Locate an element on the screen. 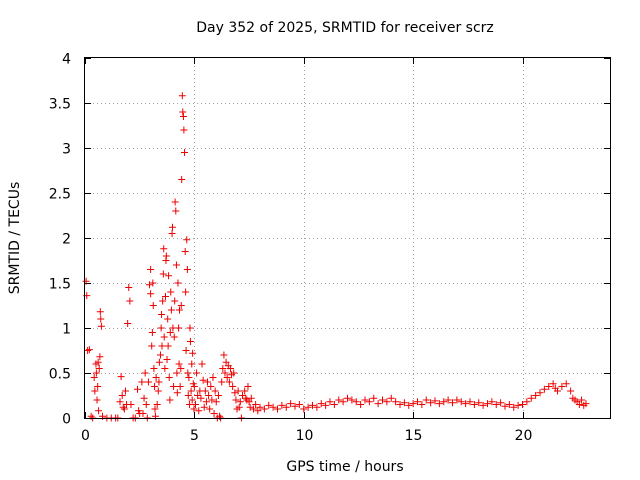 Image resolution: width=640 pixels, height=480 pixels. x-tick-labels: 0 5 10 15 20 is located at coordinates (306, 436).